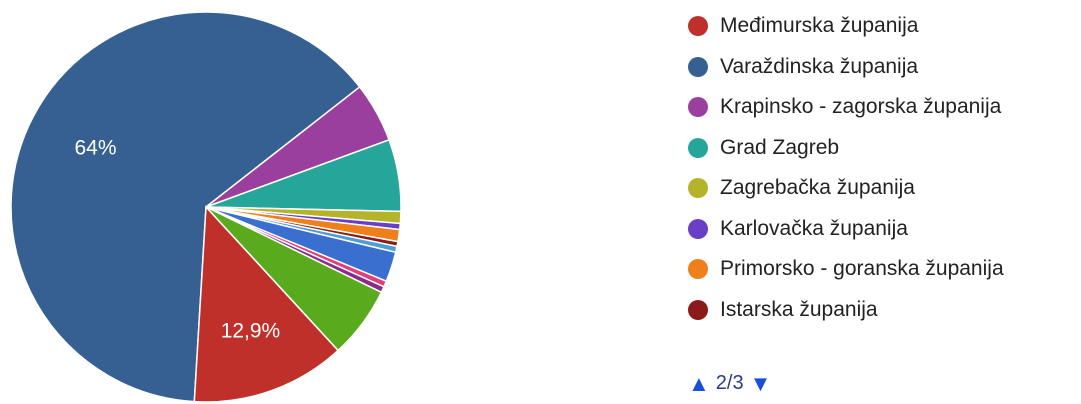 This screenshot has width=1081, height=404. I want to click on legend-item: Istarska županija, so click(846, 310).